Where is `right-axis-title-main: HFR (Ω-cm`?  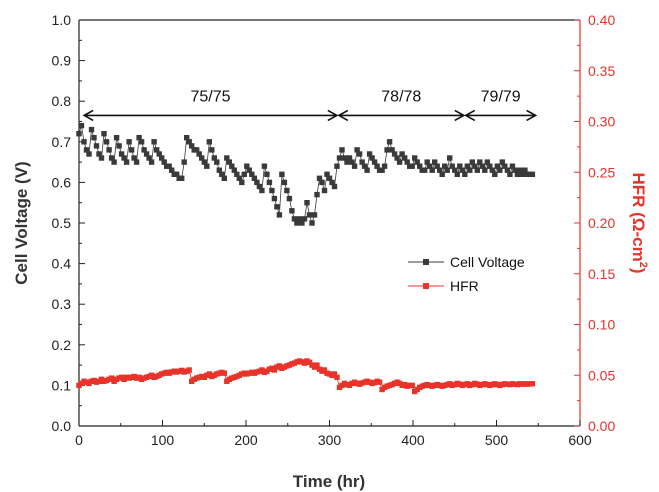
right-axis-title-main: HFR (Ω-cm is located at coordinates (638, 217).